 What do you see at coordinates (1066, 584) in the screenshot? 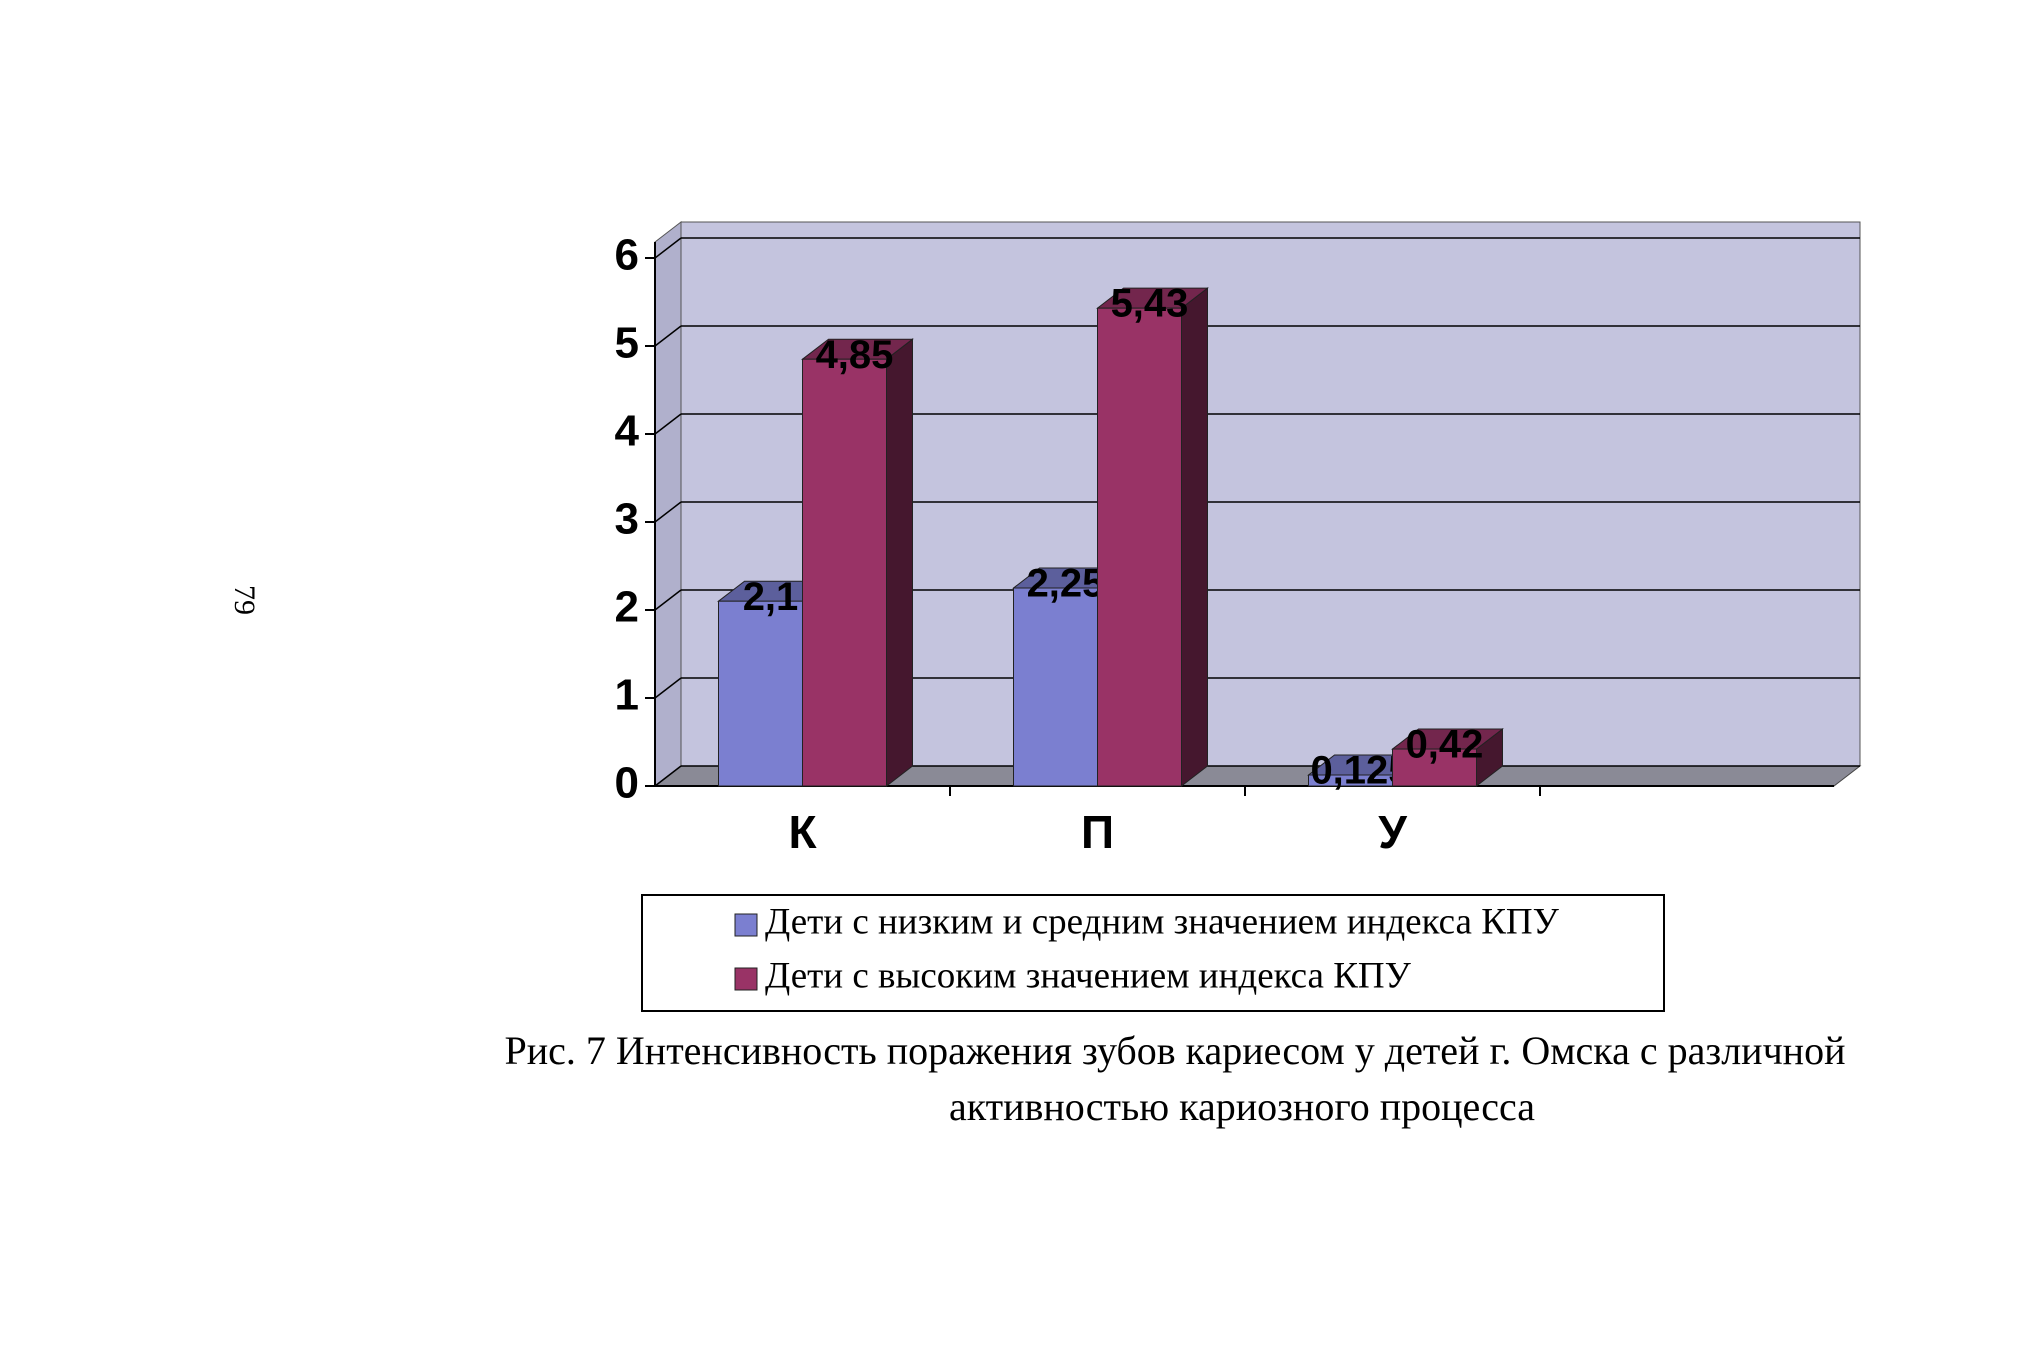
I see `data-label: 2,25` at bounding box center [1066, 584].